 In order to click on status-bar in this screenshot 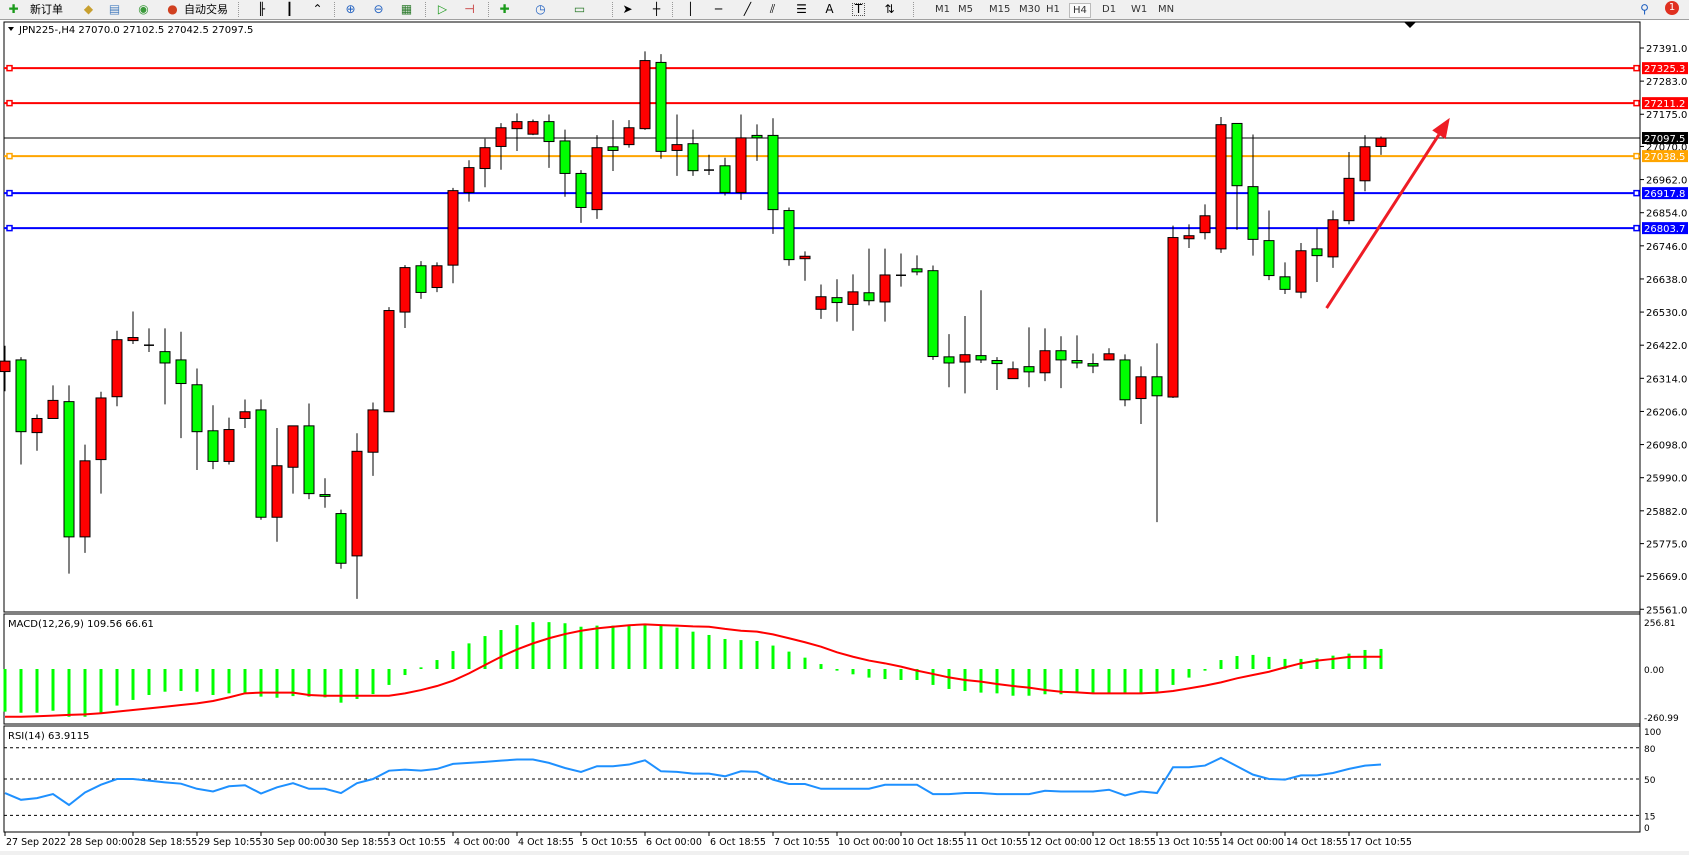, I will do `click(844, 853)`.